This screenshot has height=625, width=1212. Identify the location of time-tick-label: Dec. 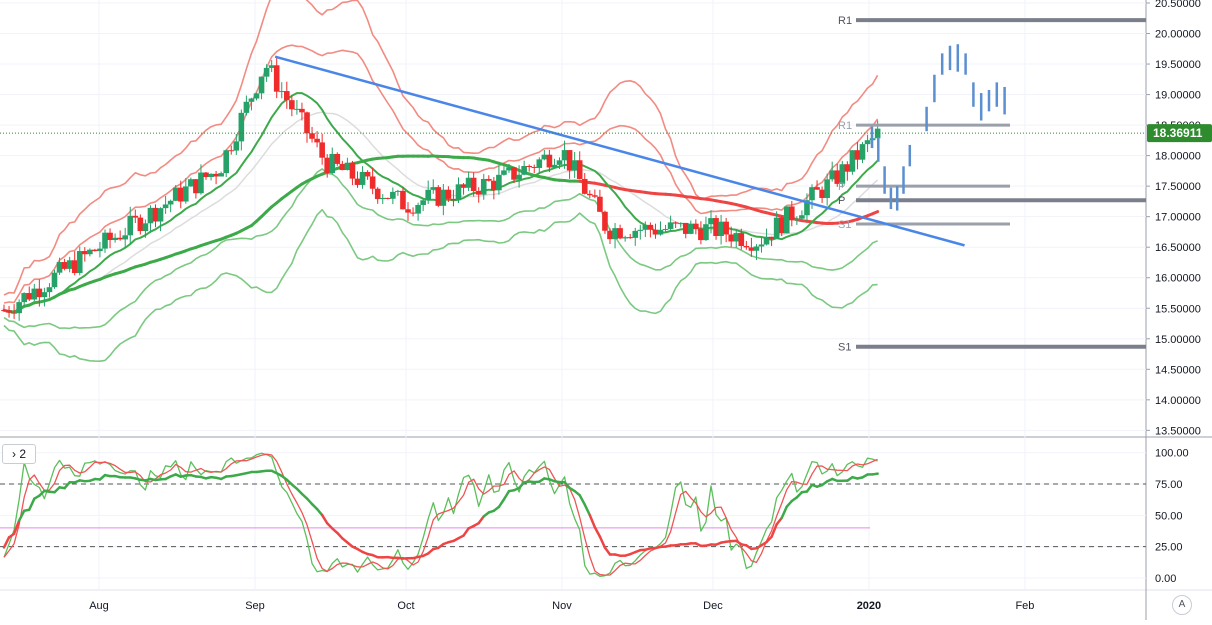
(713, 606).